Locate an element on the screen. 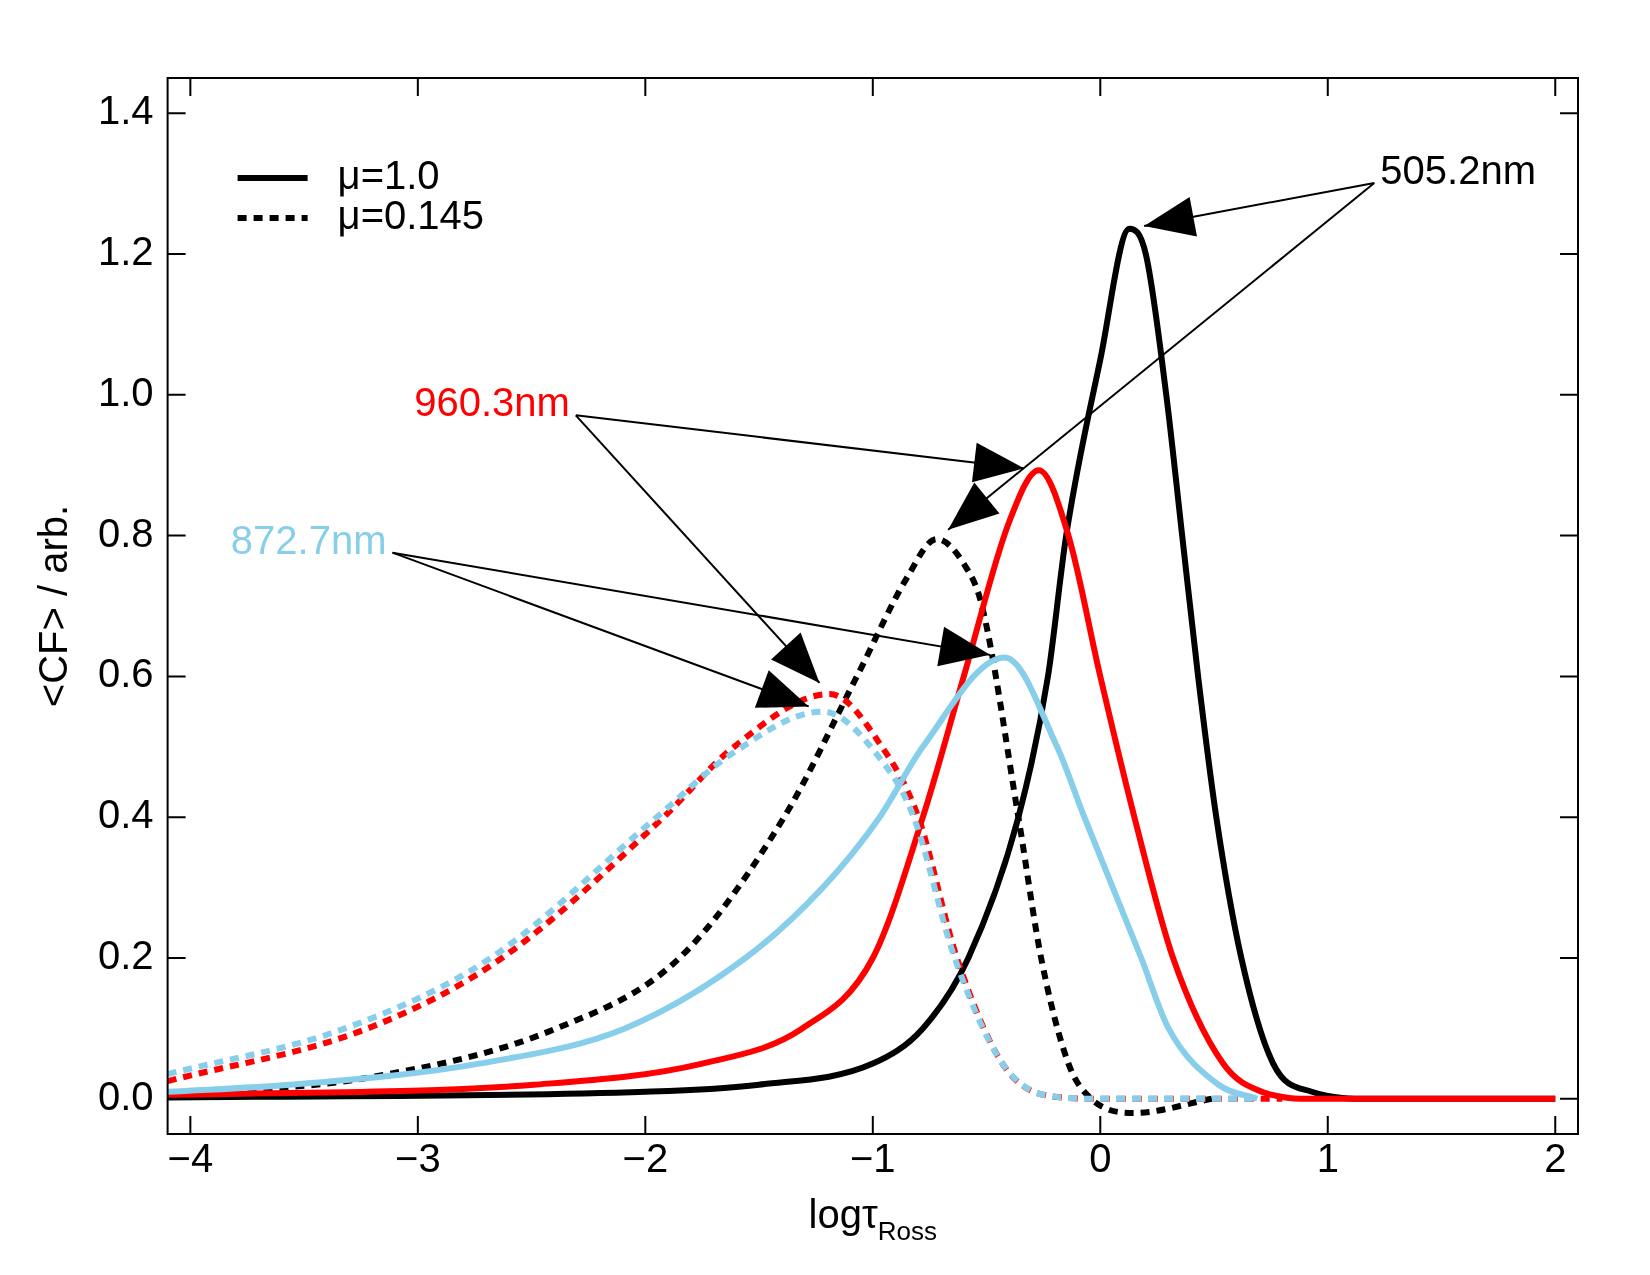 This screenshot has height=1275, width=1650. y-tick-label: 0.8 is located at coordinates (126, 532).